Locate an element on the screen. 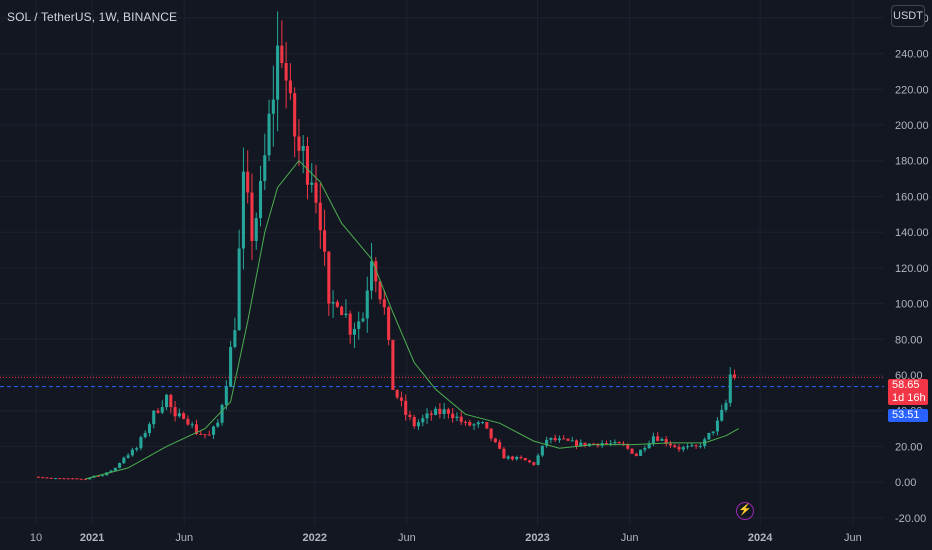  y-tick-label: 240.00 is located at coordinates (912, 55).